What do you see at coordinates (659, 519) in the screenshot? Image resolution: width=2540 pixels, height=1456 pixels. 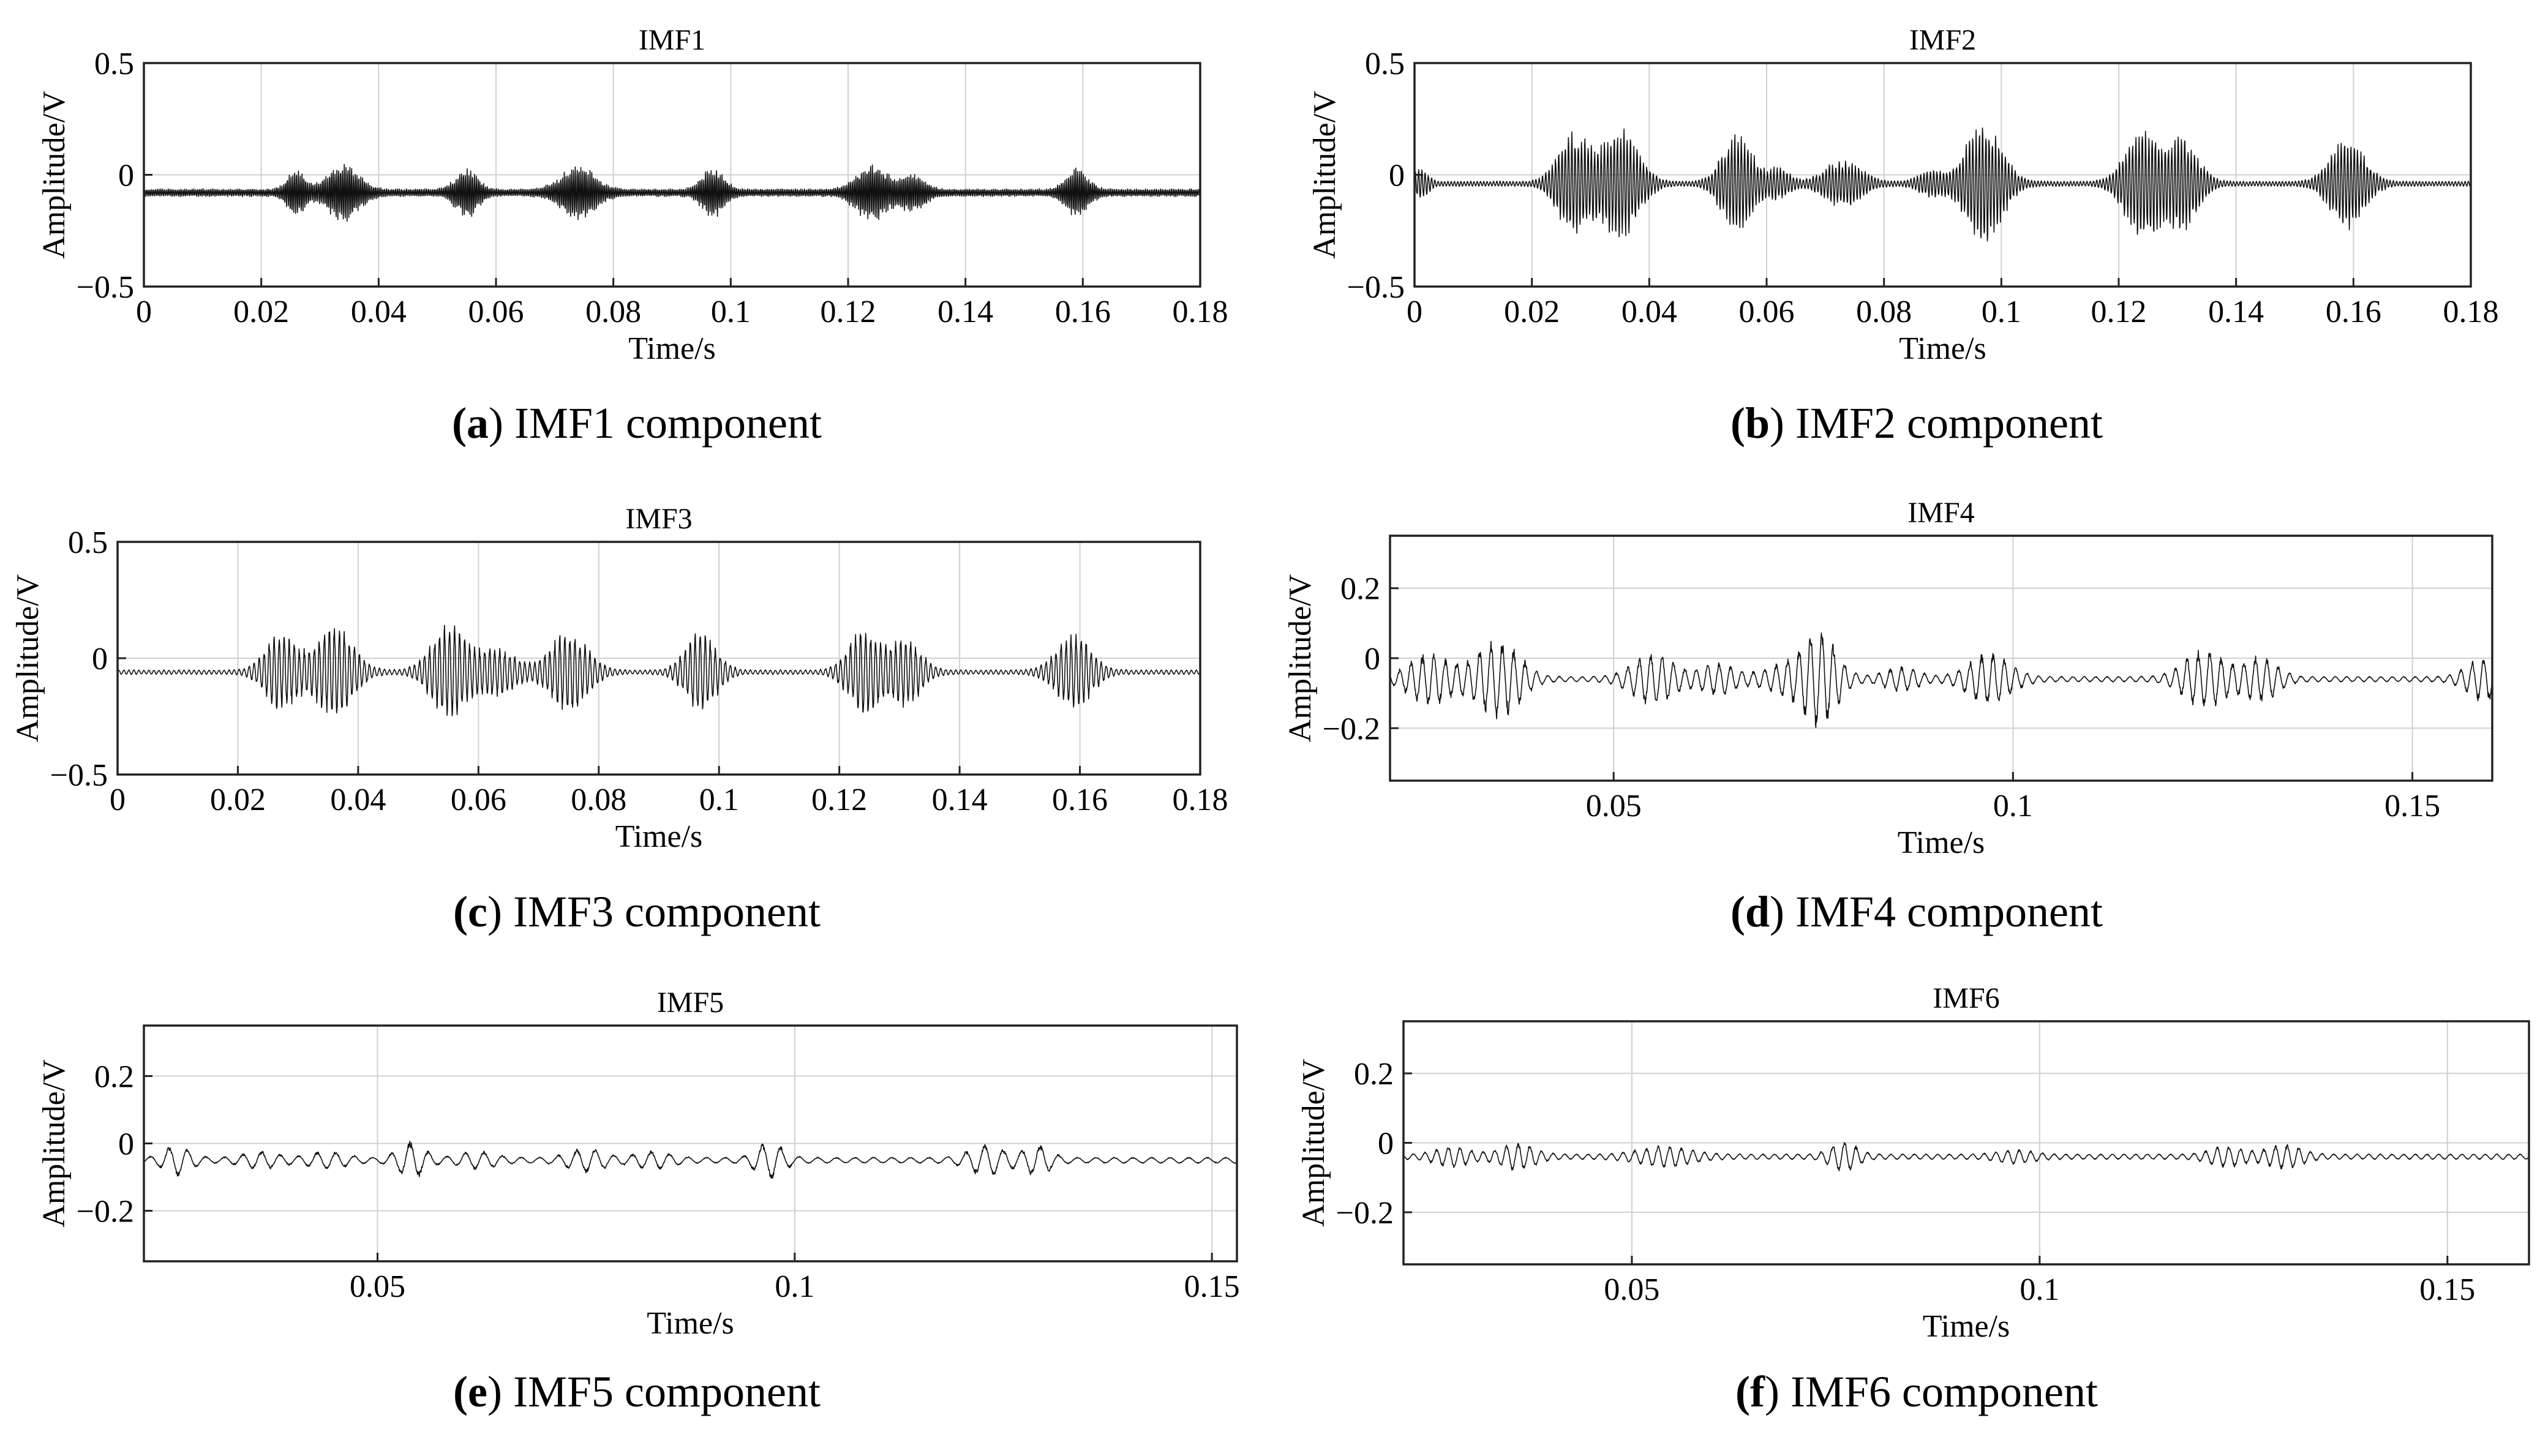 I see `panel-title: IMF3` at bounding box center [659, 519].